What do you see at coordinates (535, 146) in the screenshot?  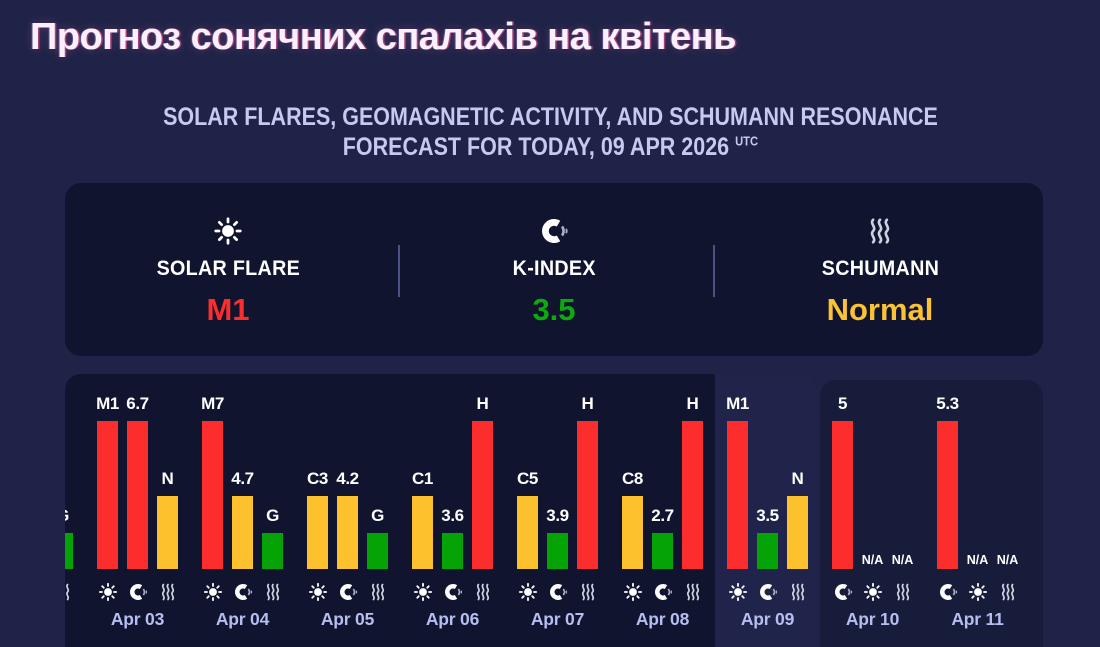 I see `subtitle-line2: FORECAST FOR TODAY, 09 APR 2026` at bounding box center [535, 146].